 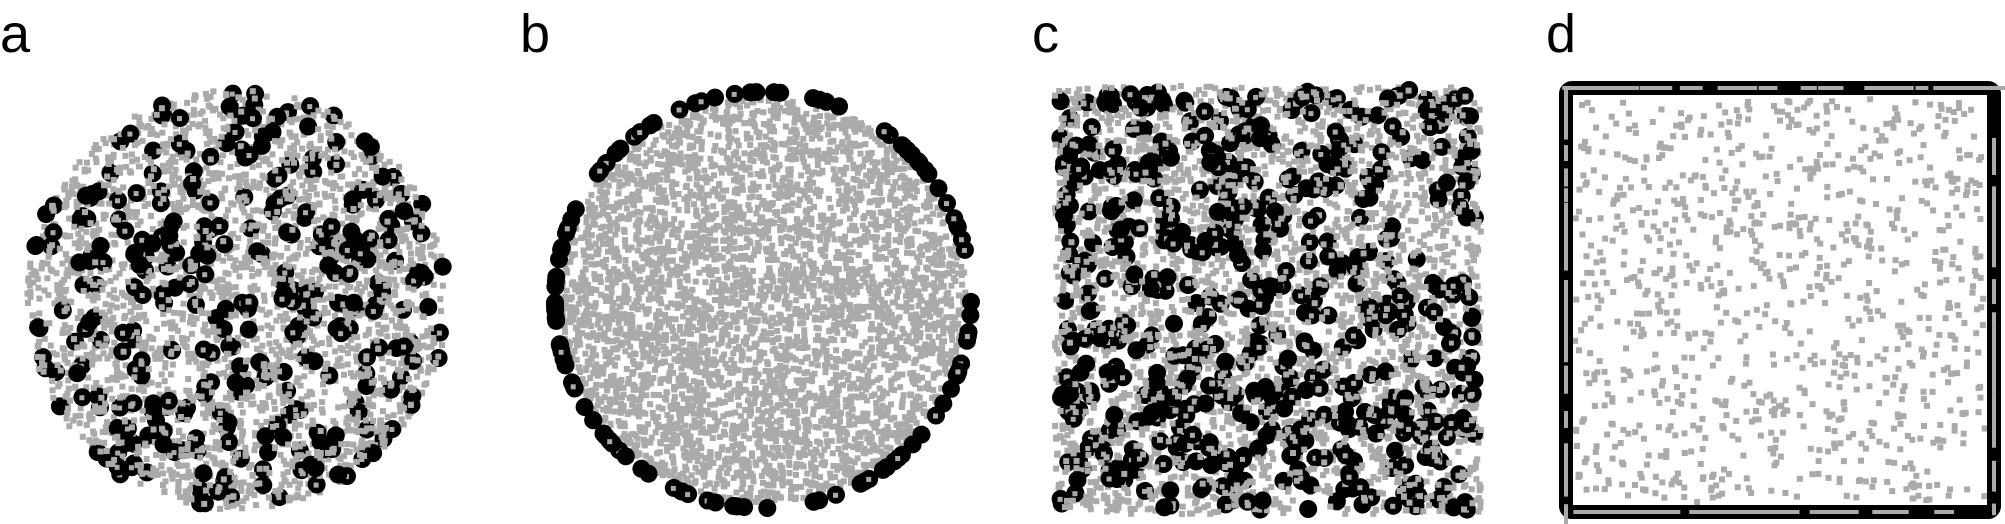 I want to click on black-point, so click(x=315, y=468).